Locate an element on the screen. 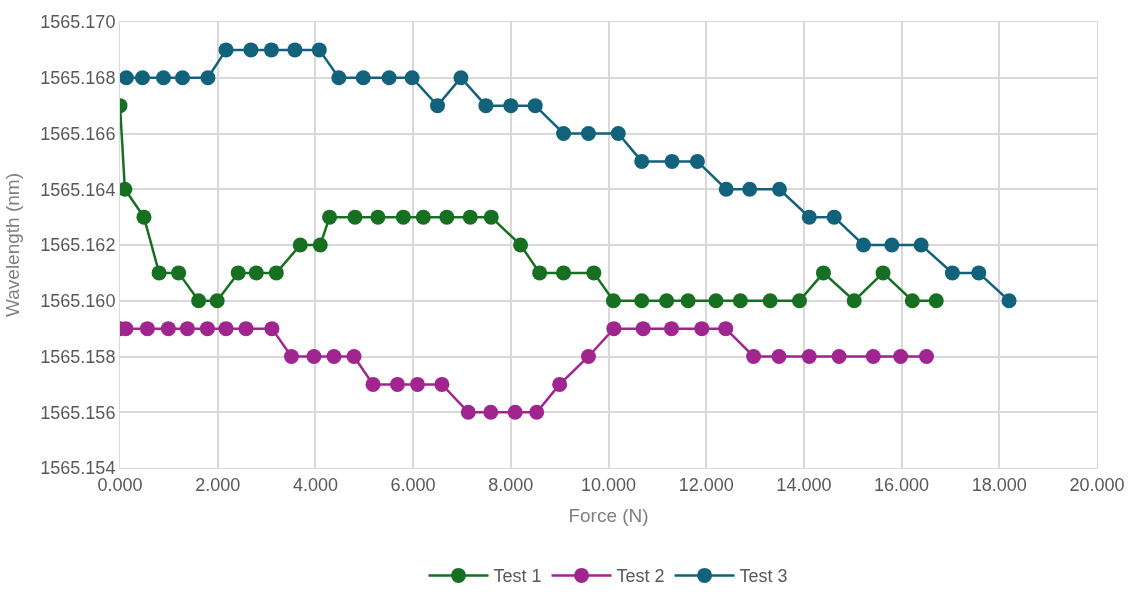  legend-label: Test 3 is located at coordinates (763, 576).